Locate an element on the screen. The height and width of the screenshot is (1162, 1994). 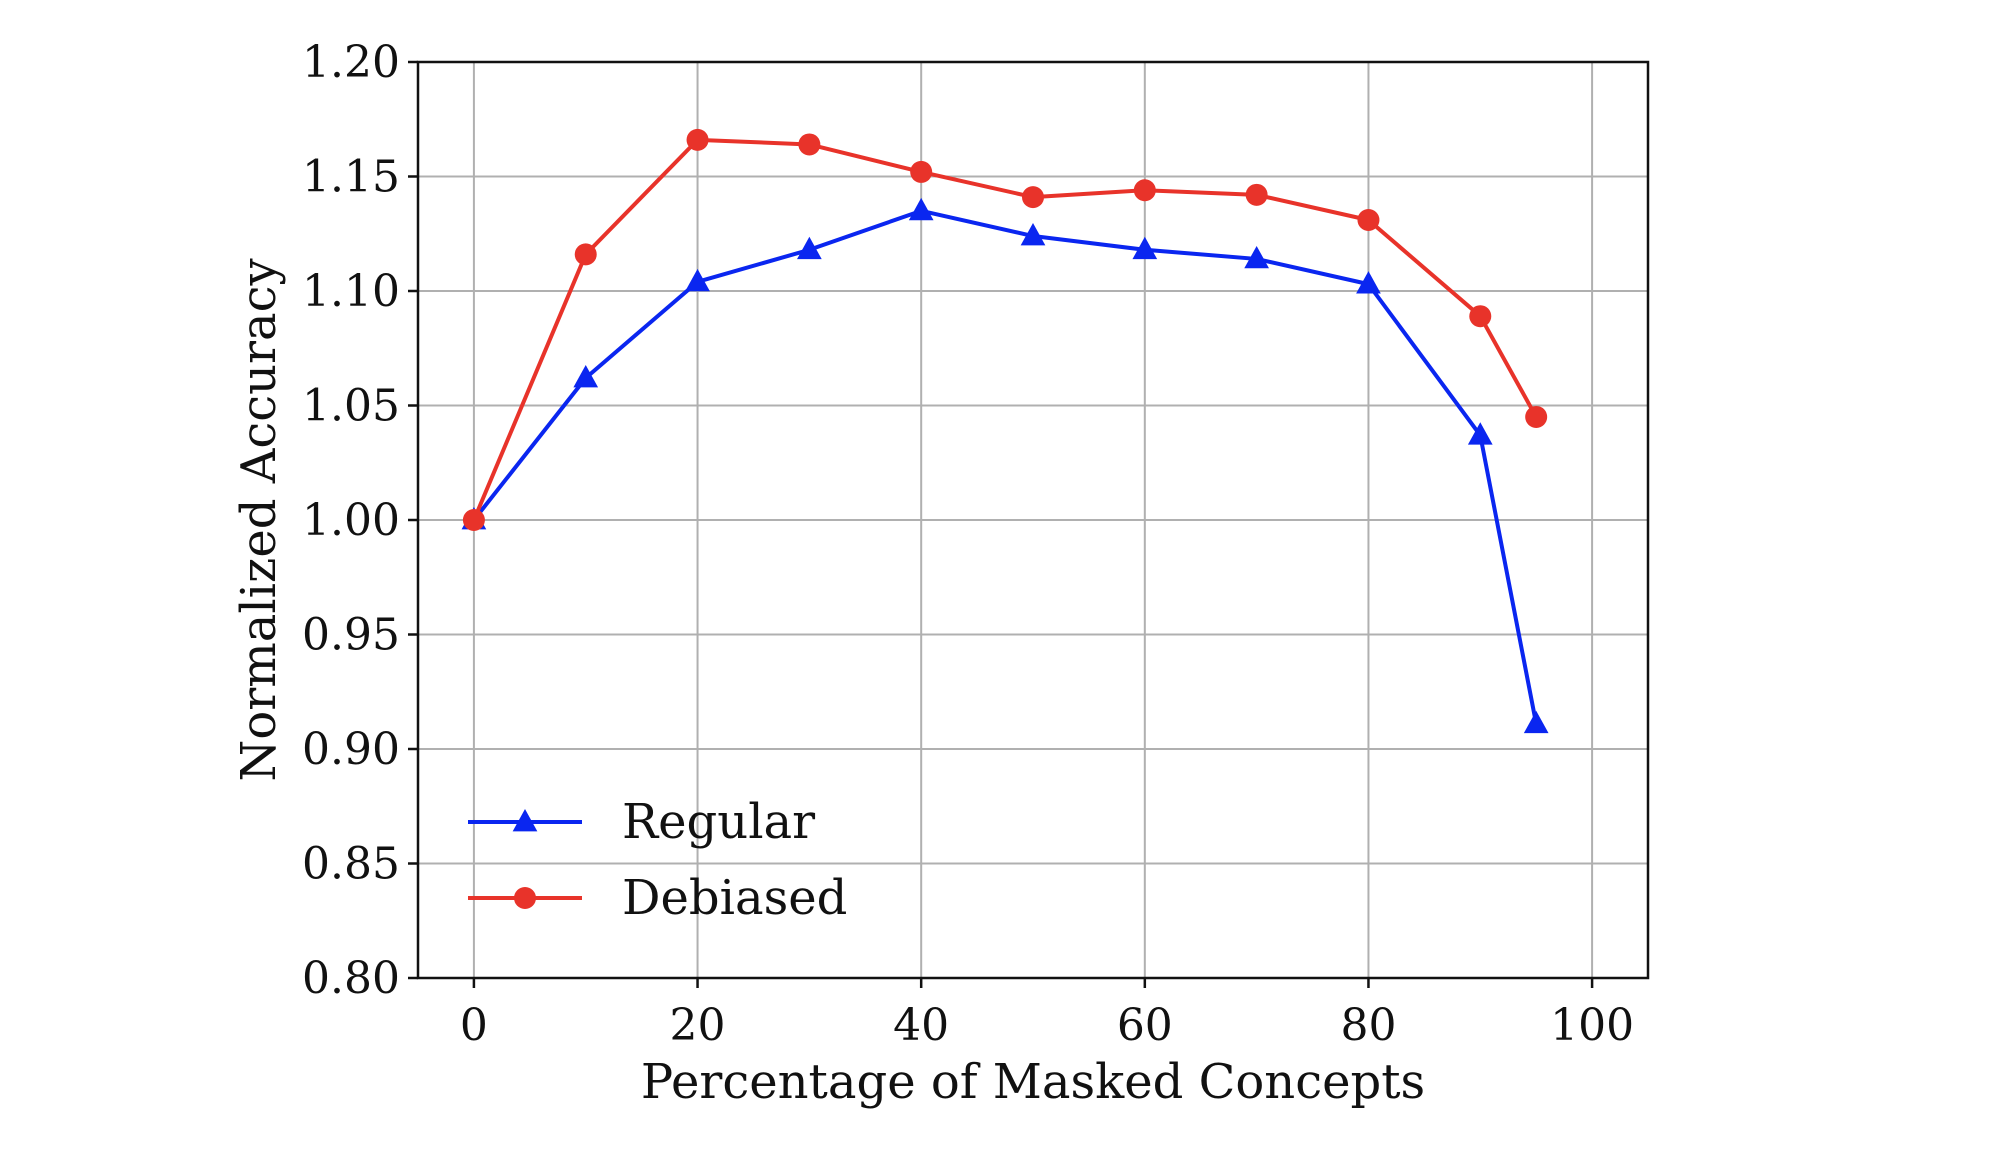
x-tick-label: 80 is located at coordinates (1368, 1025).